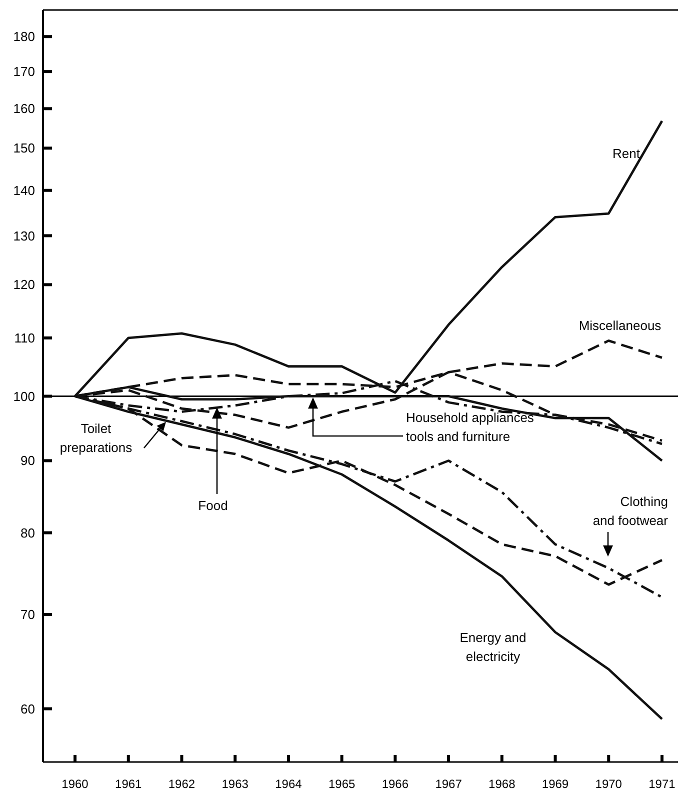 Image resolution: width=686 pixels, height=807 pixels. Describe the element at coordinates (470, 427) in the screenshot. I see `series-label: Household appliances tools and furniture` at that location.